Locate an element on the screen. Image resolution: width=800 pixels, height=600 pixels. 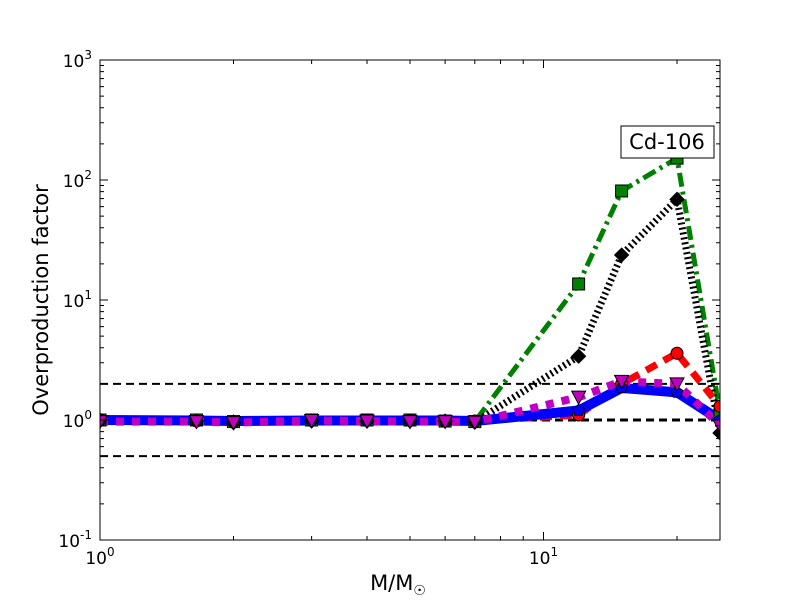
annotation-box: Cd-106 is located at coordinates (667, 142).